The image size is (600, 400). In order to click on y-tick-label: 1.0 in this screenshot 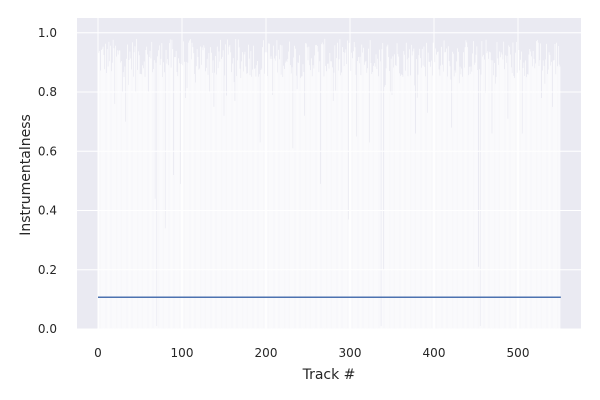, I will do `click(47, 33)`.